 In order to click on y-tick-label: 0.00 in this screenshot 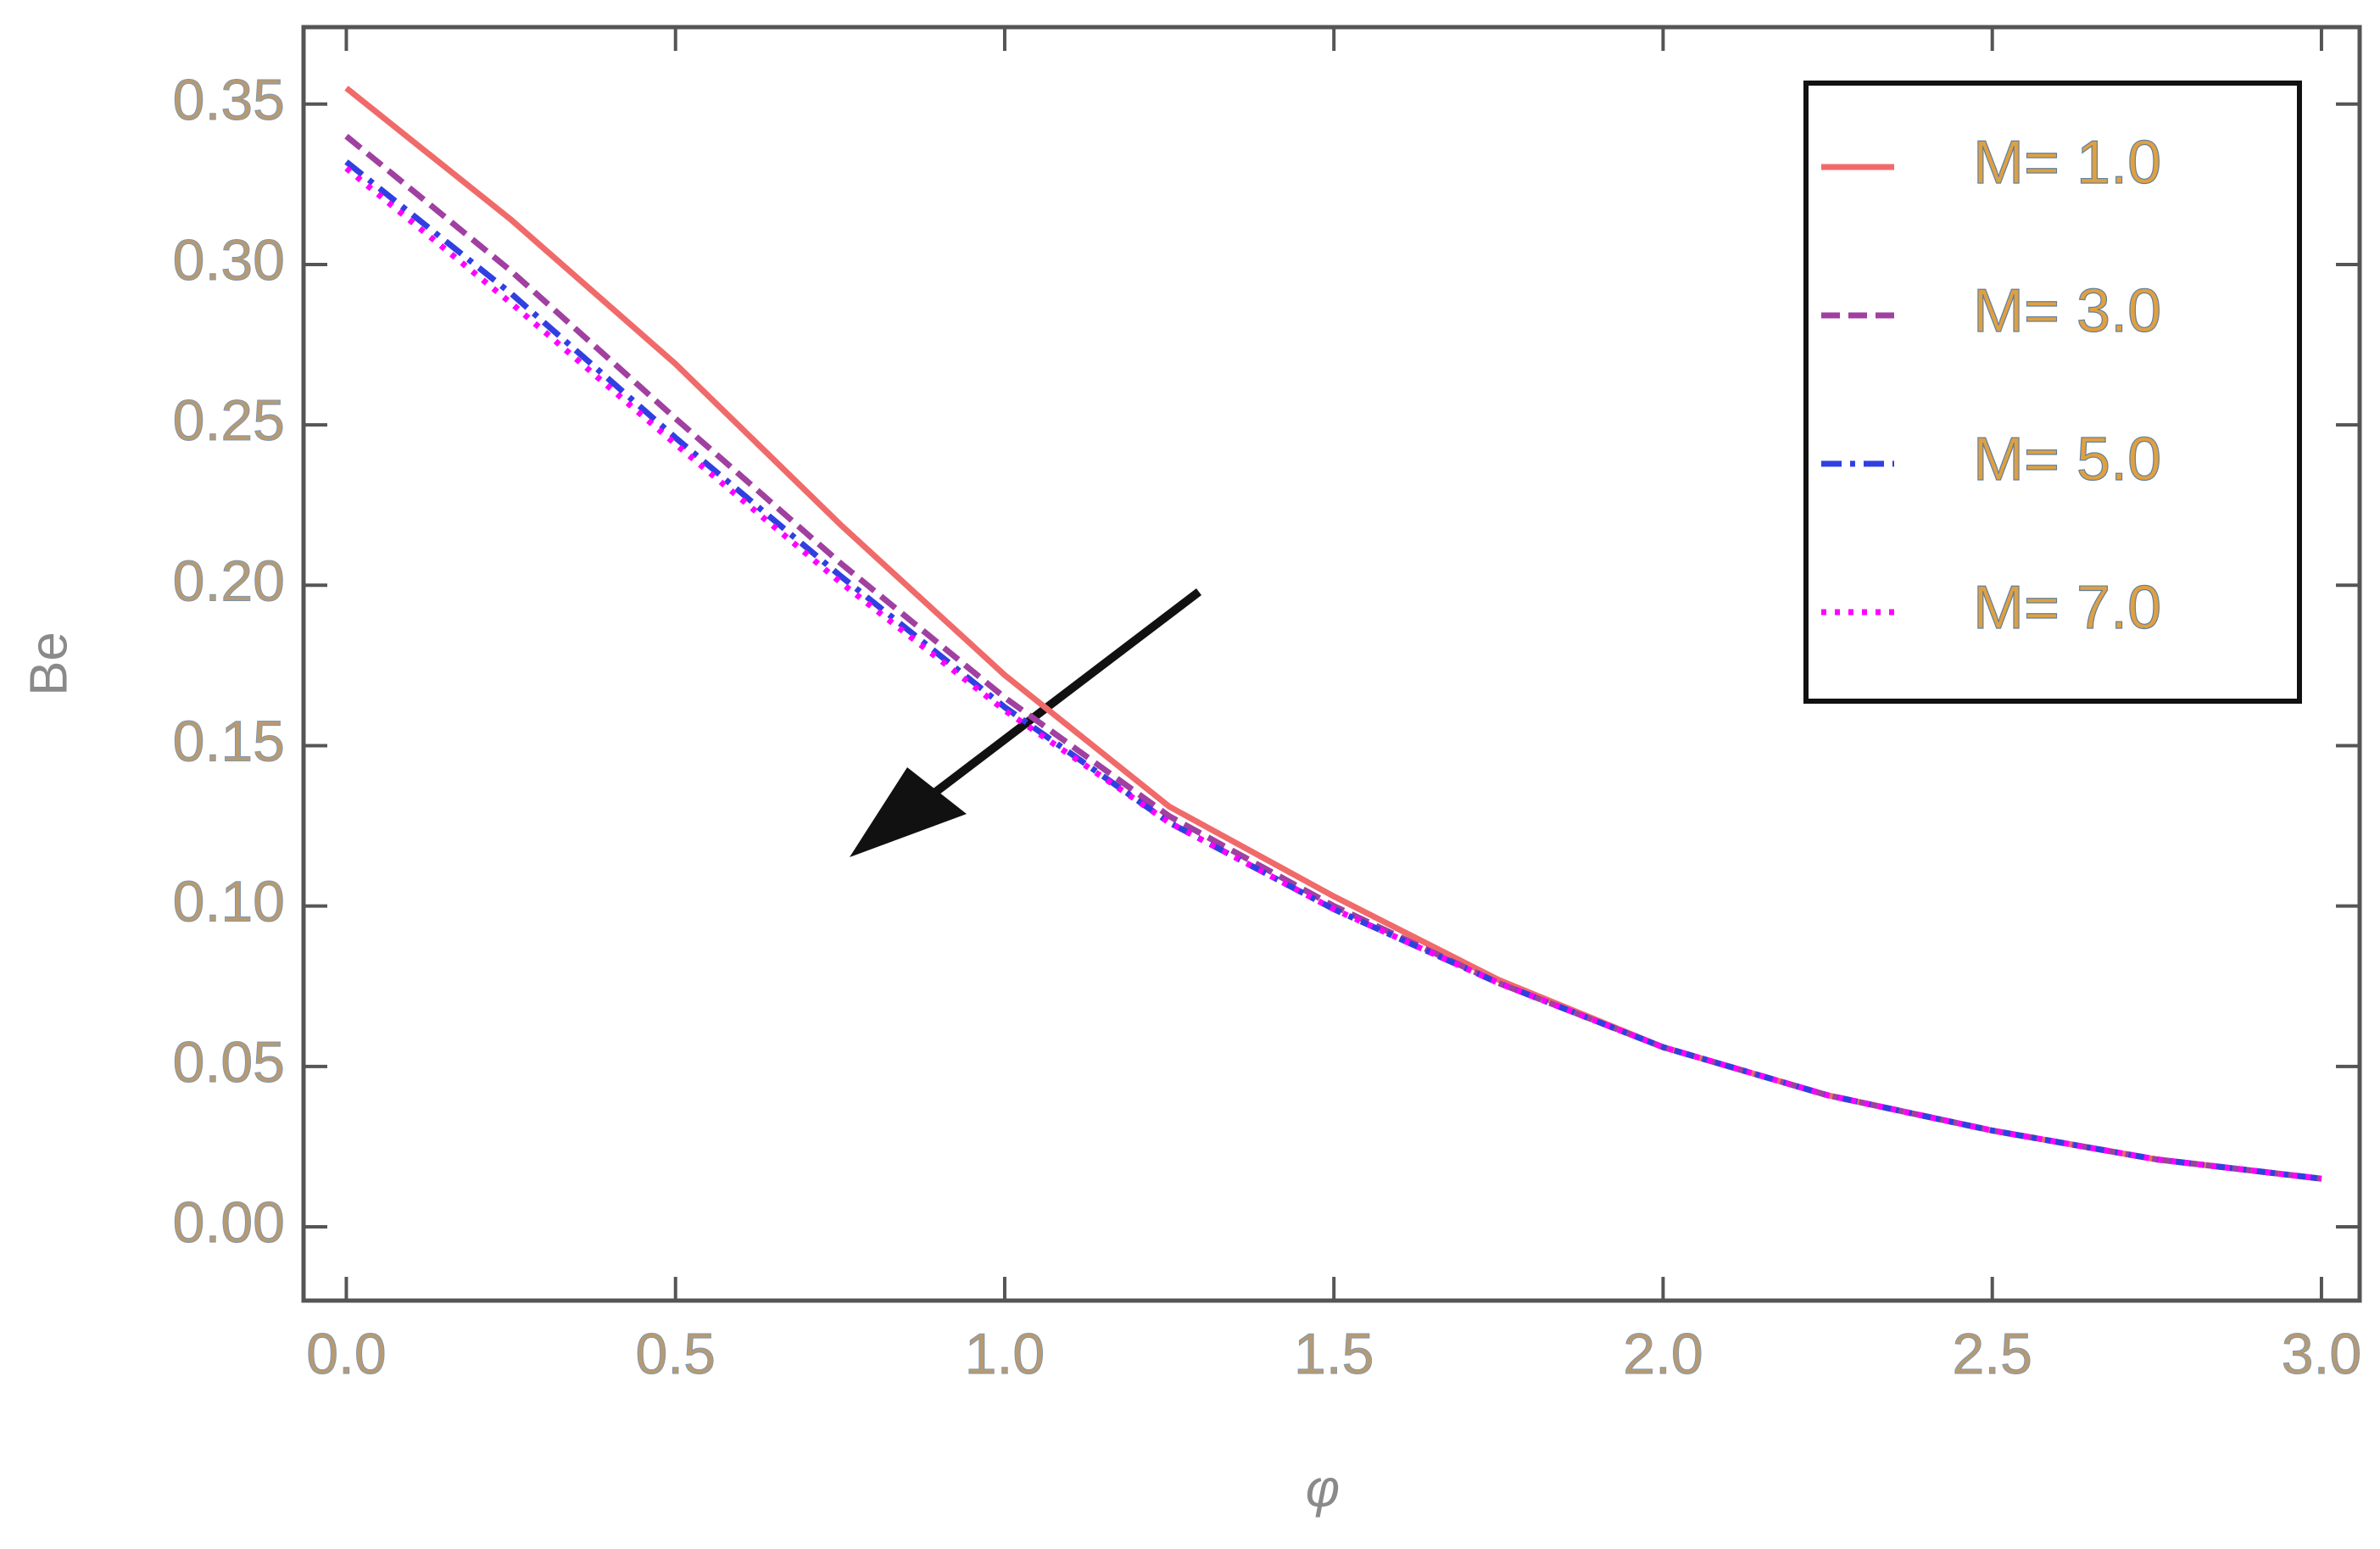, I will do `click(229, 1222)`.